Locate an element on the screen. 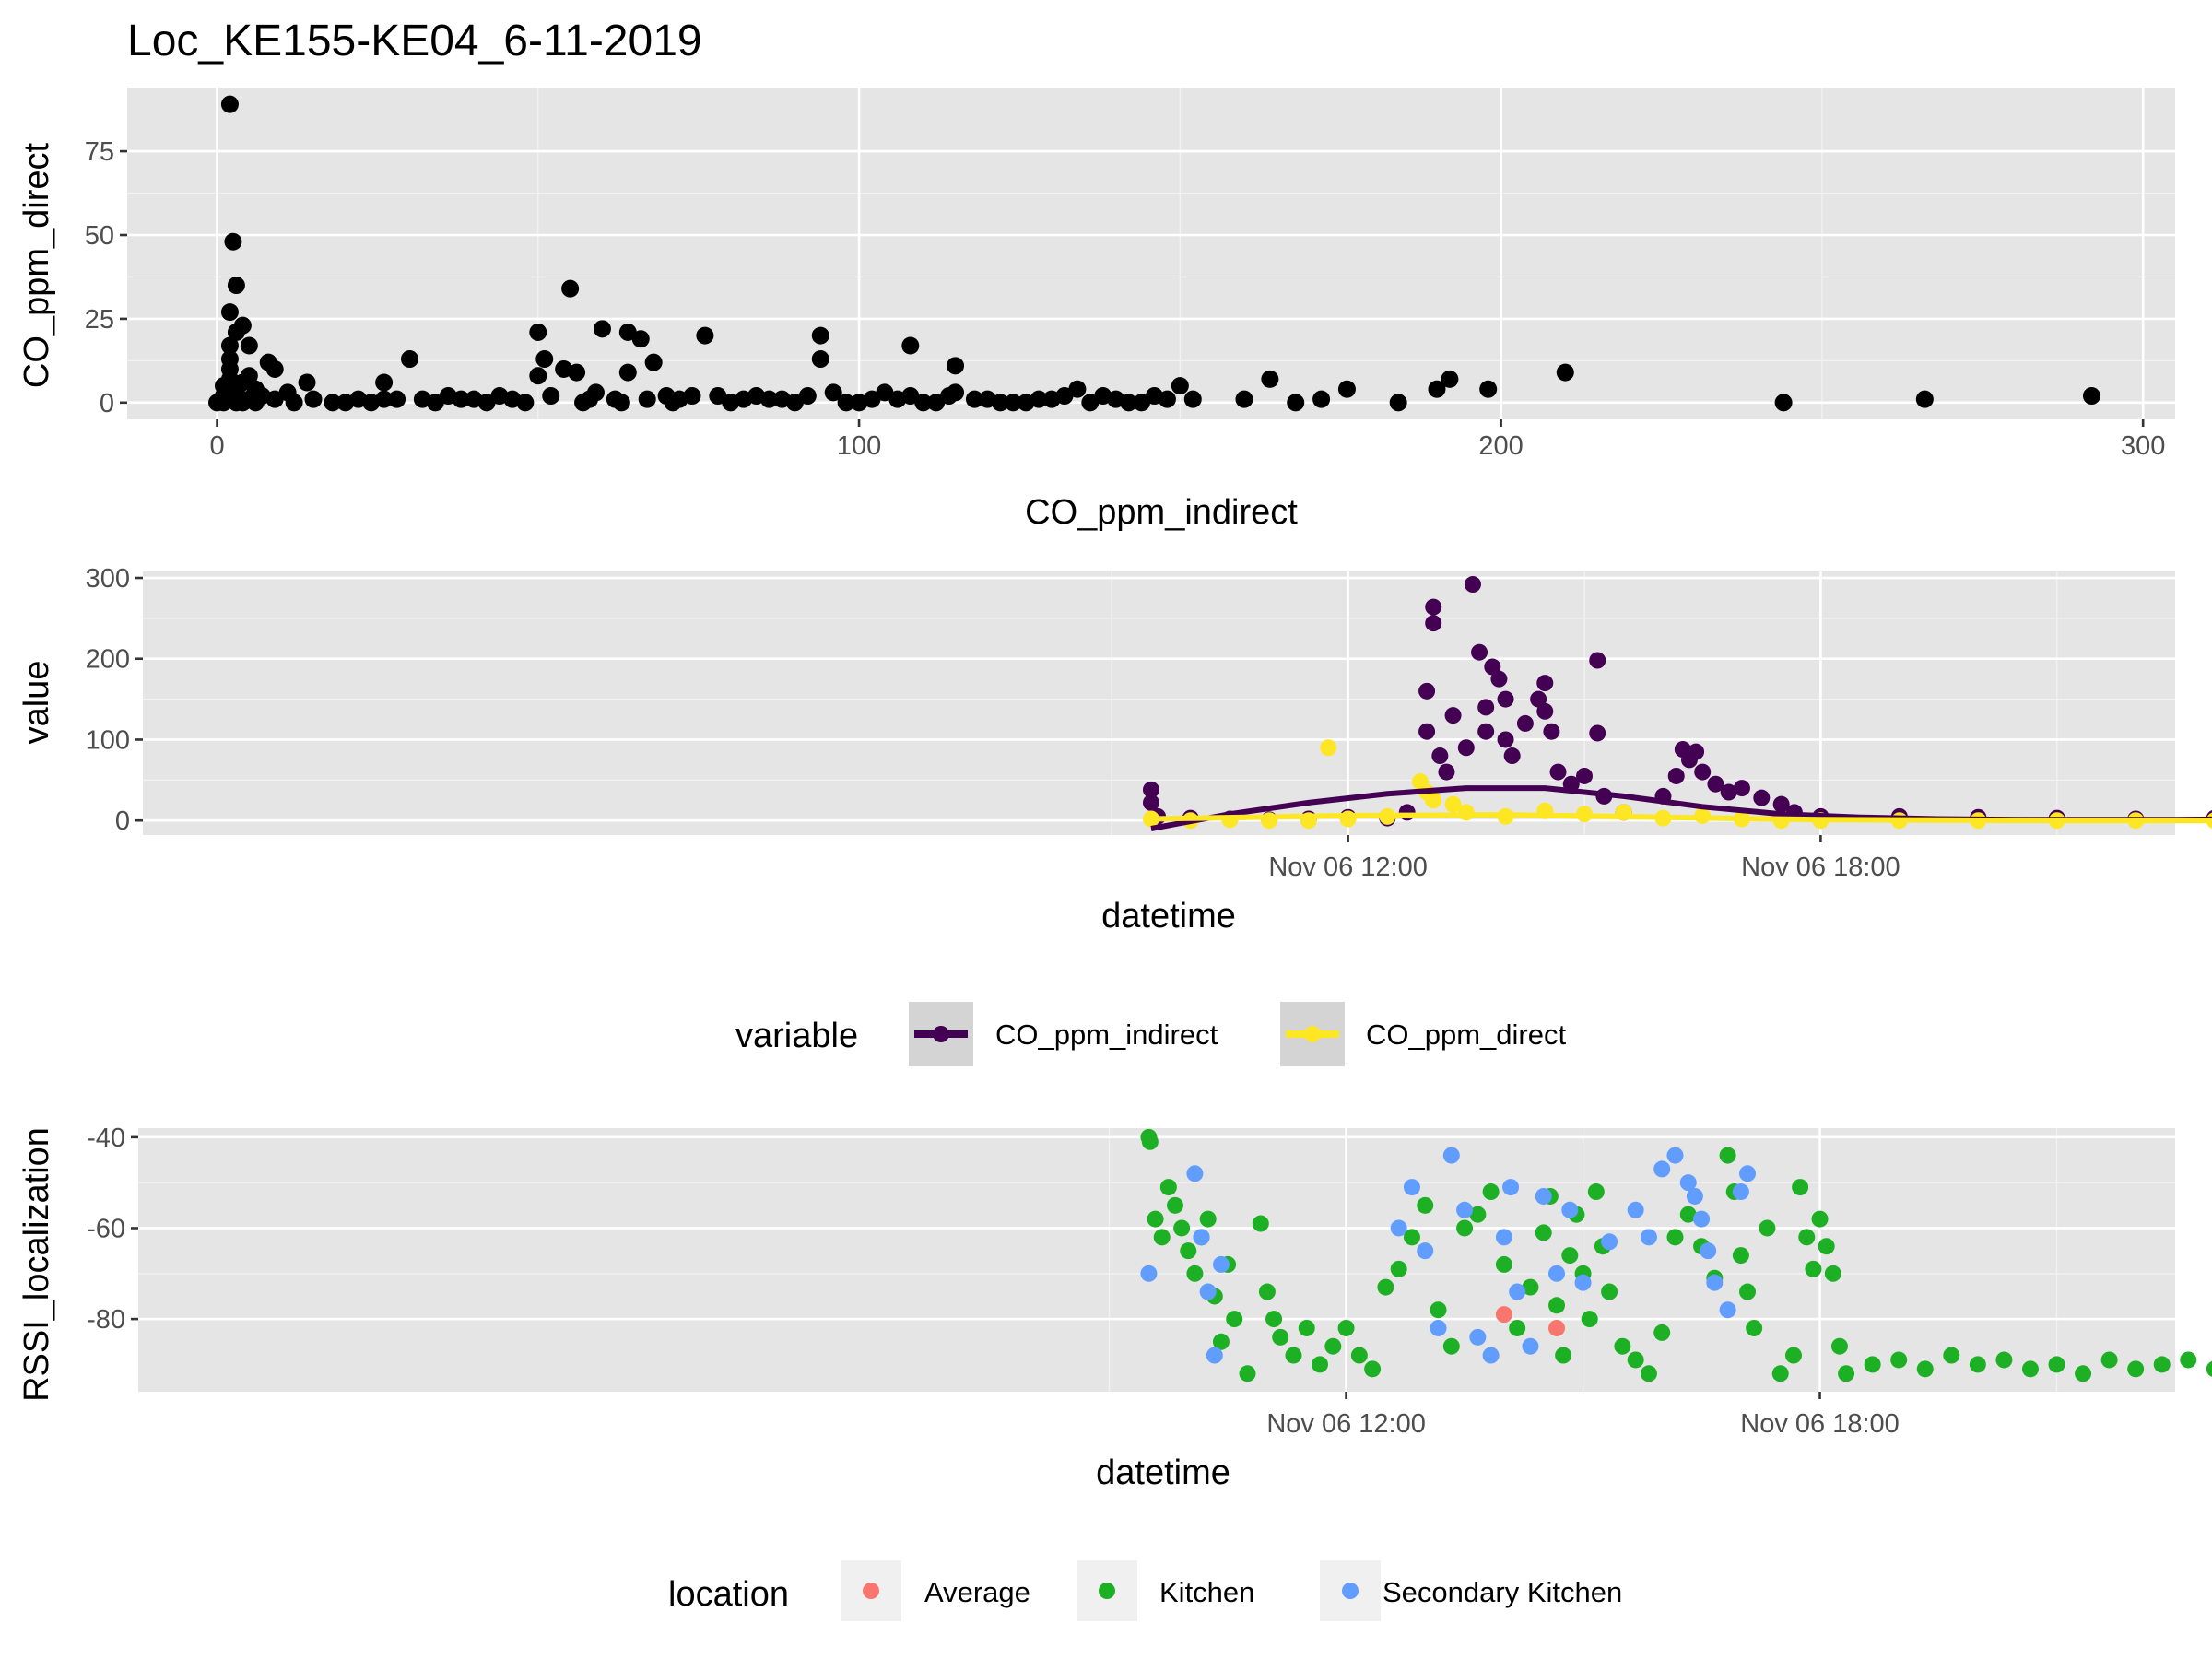  panel-1-y-tick-label: 50 is located at coordinates (99, 236).